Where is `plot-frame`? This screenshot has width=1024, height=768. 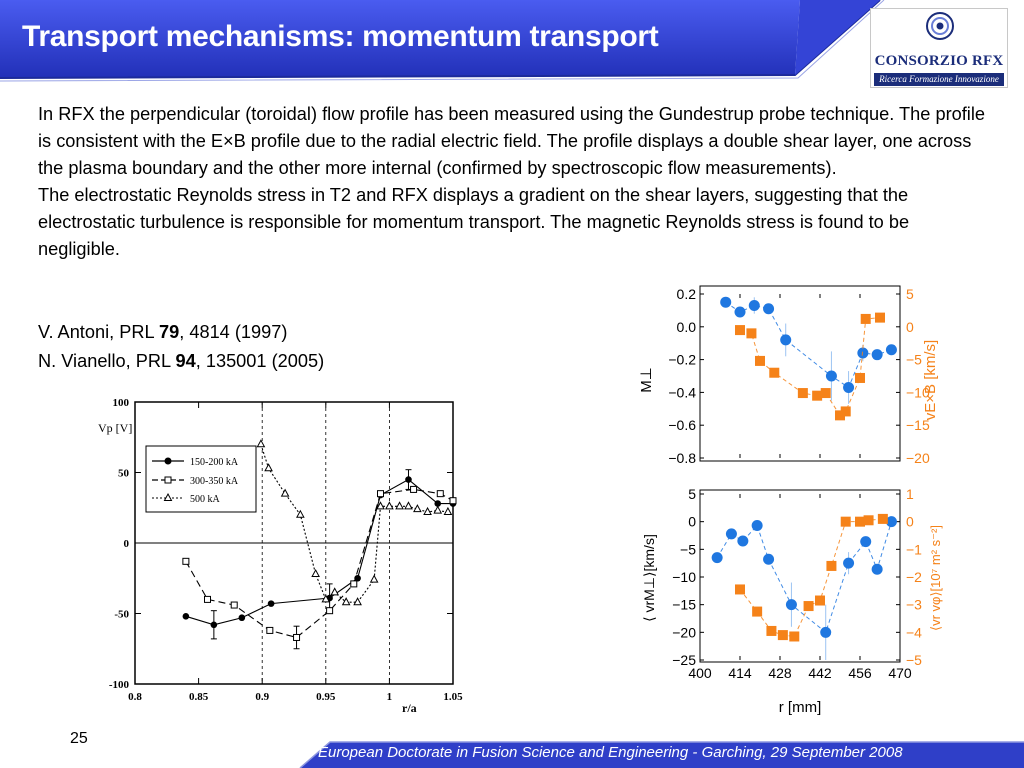 plot-frame is located at coordinates (800, 576).